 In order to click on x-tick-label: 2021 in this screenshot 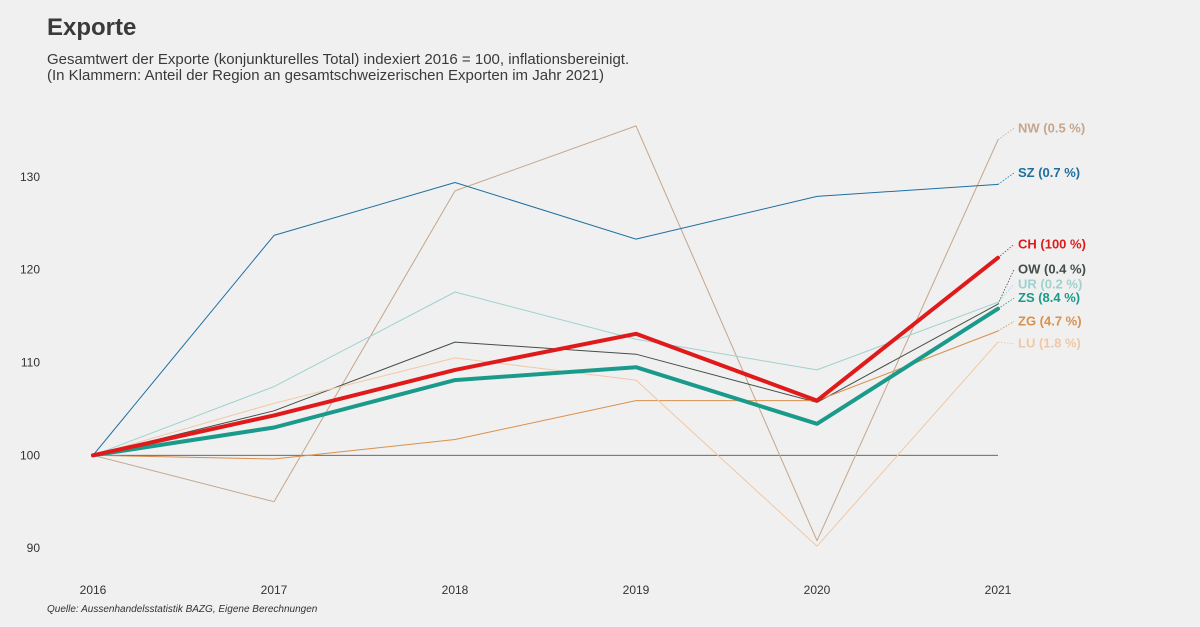, I will do `click(998, 590)`.